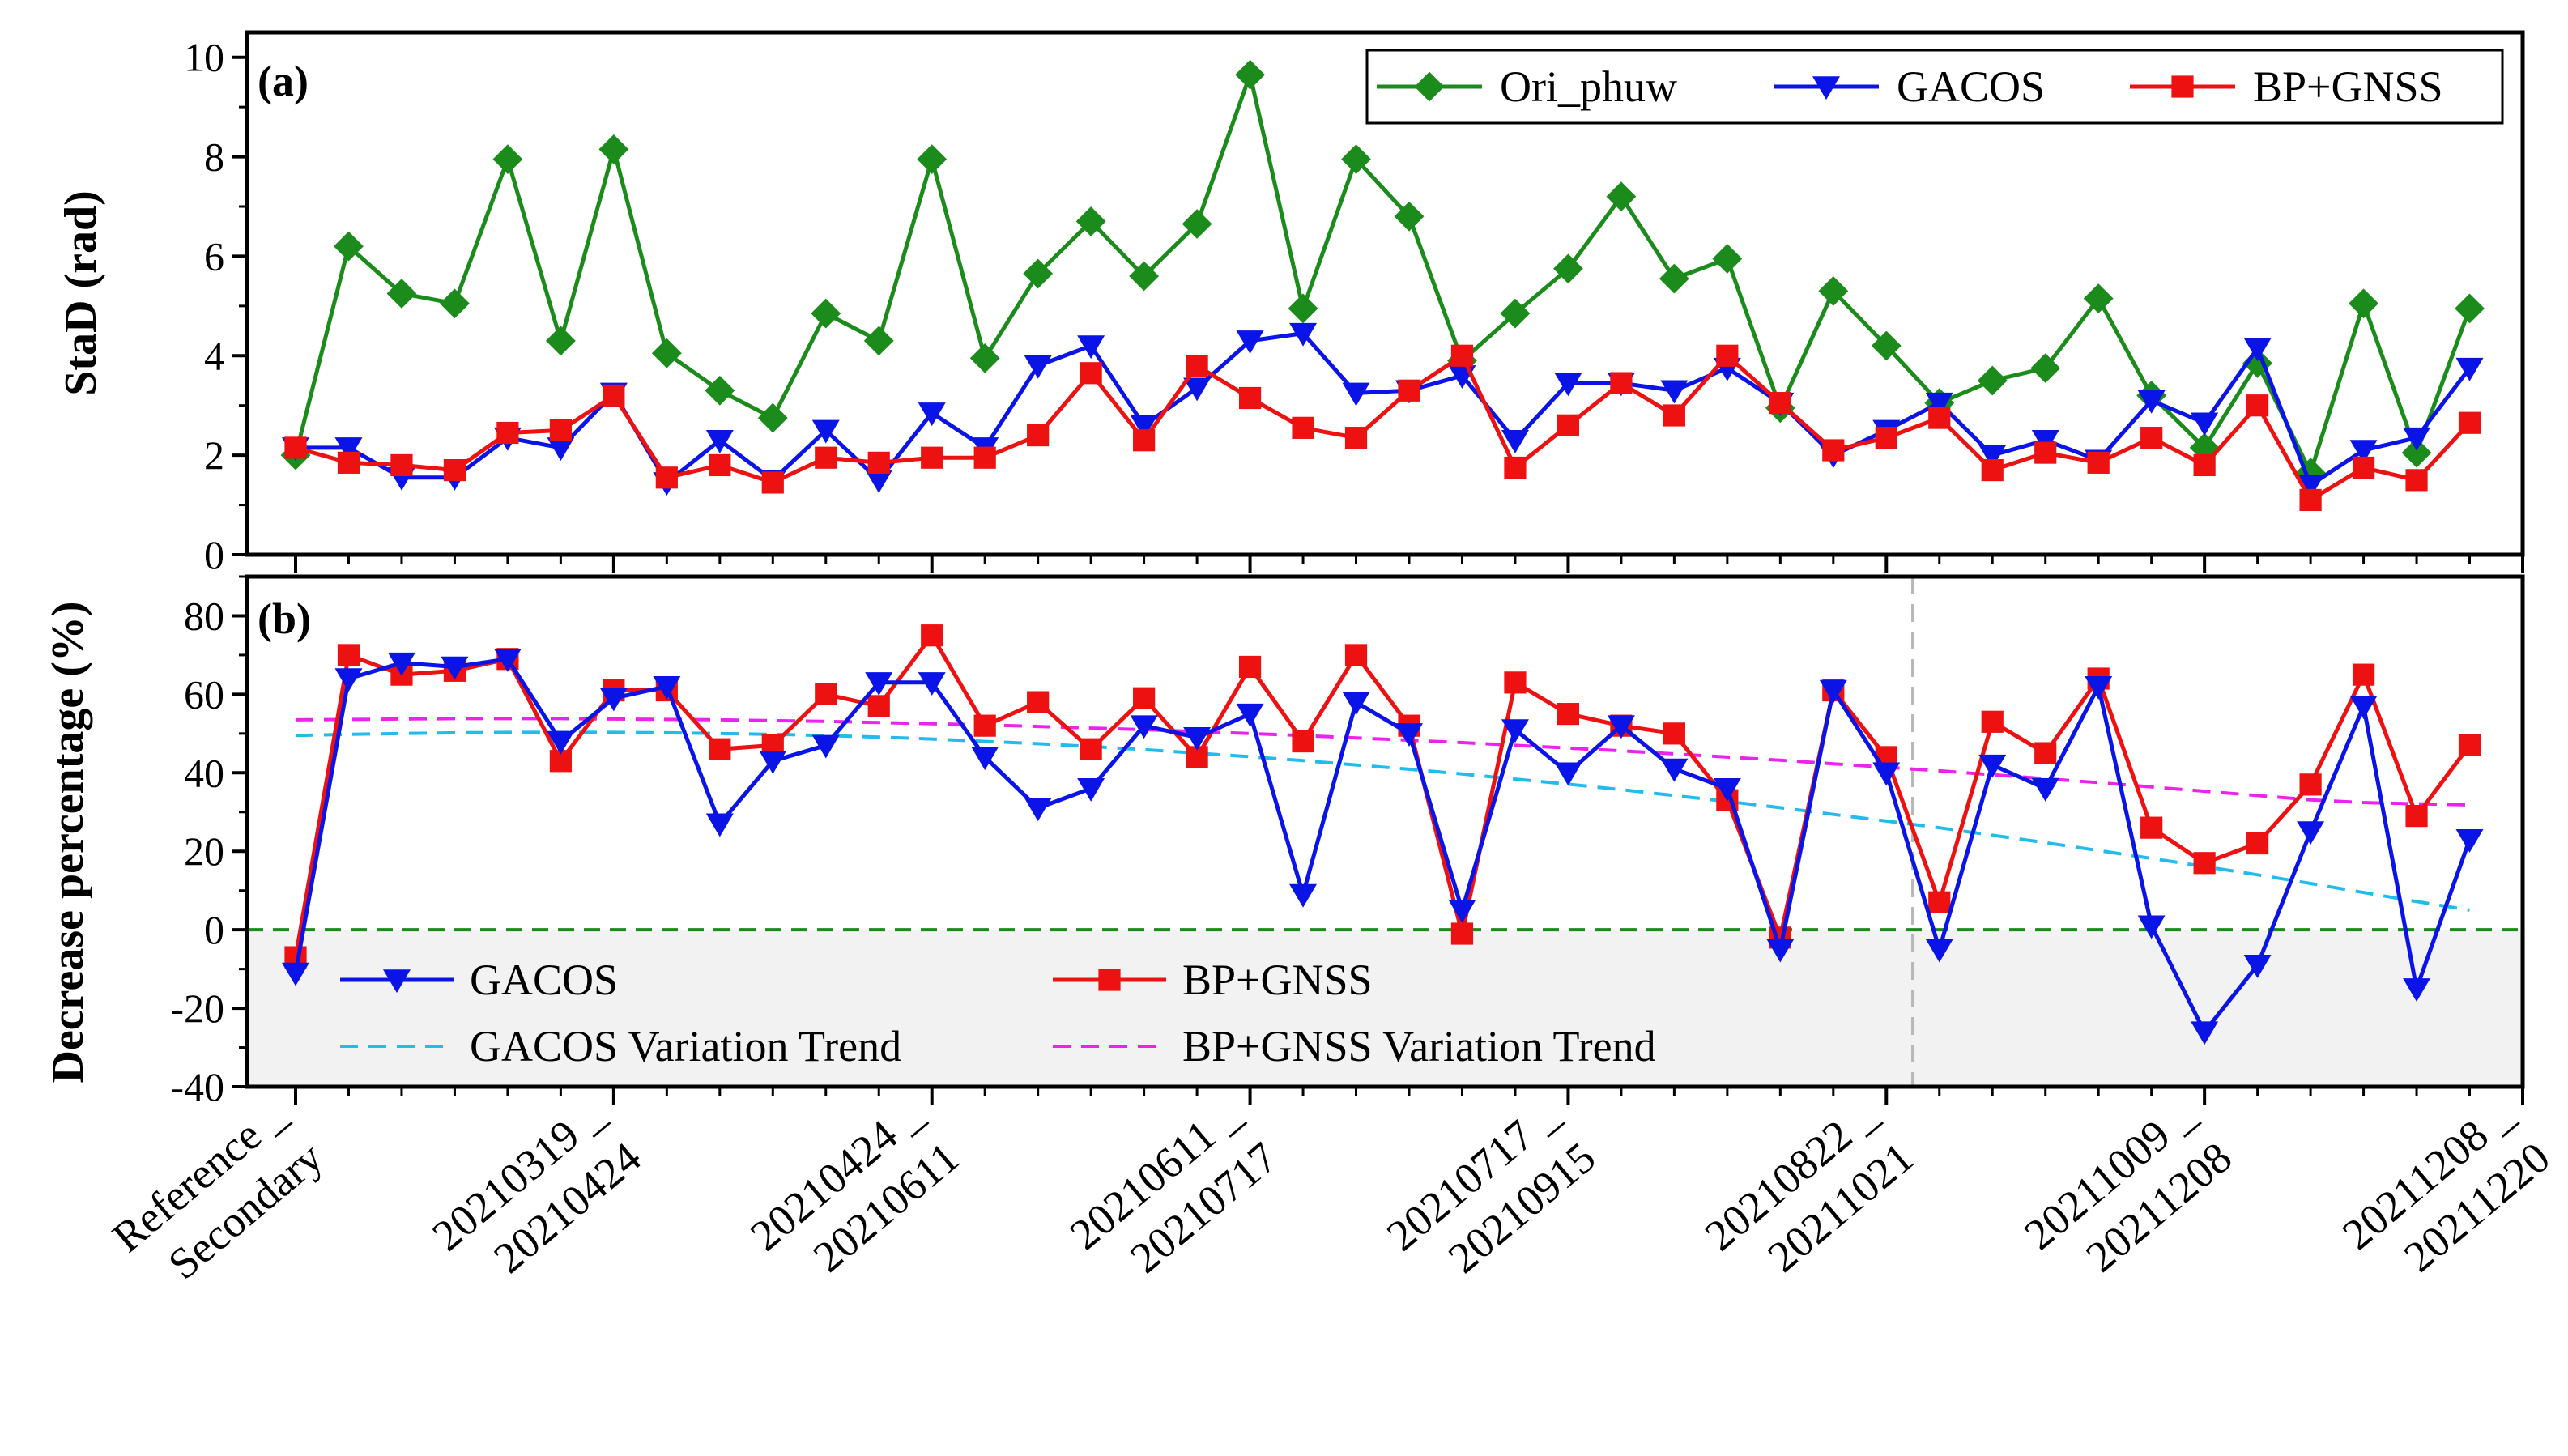  What do you see at coordinates (214, 554) in the screenshot?
I see `a-tick-label: 0` at bounding box center [214, 554].